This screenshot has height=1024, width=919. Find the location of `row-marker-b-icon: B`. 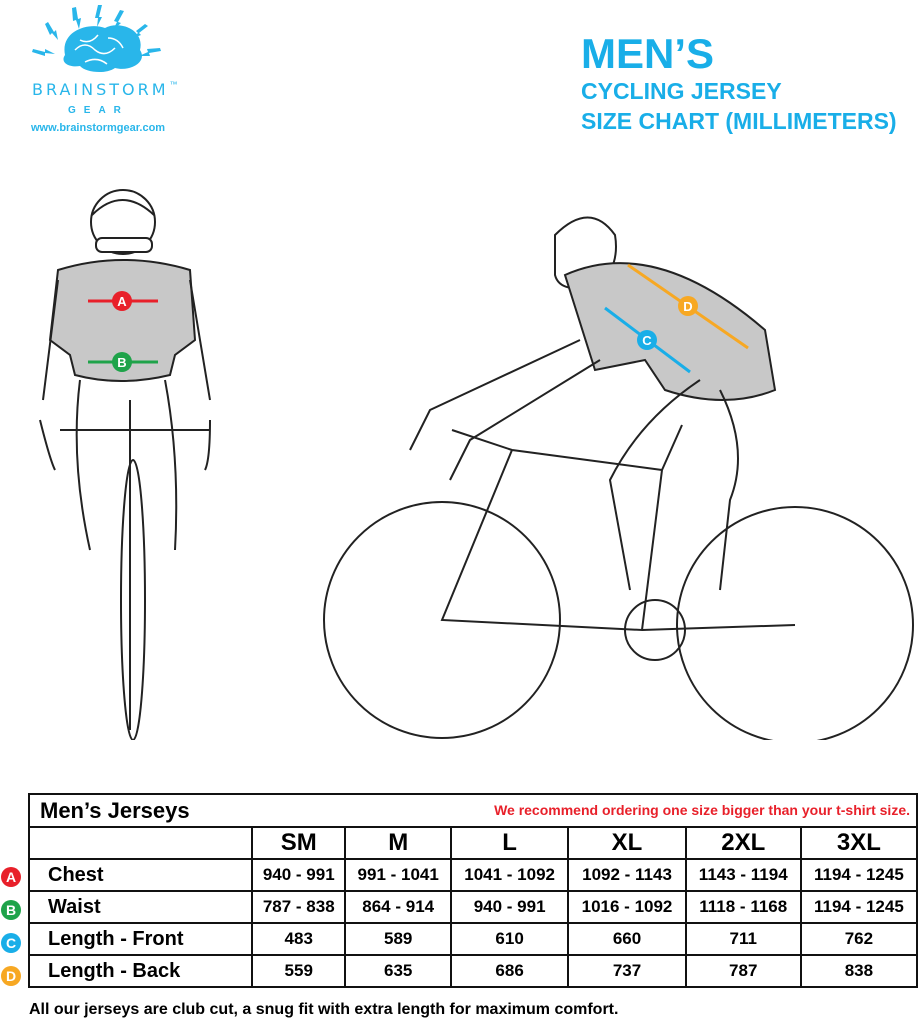

row-marker-b-icon: B is located at coordinates (11, 910).